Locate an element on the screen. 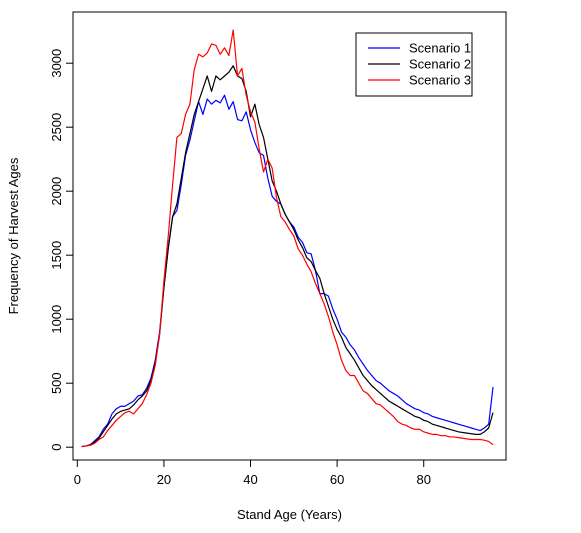  y-axis-label: Frequency of Harvest Ages is located at coordinates (13, 235).